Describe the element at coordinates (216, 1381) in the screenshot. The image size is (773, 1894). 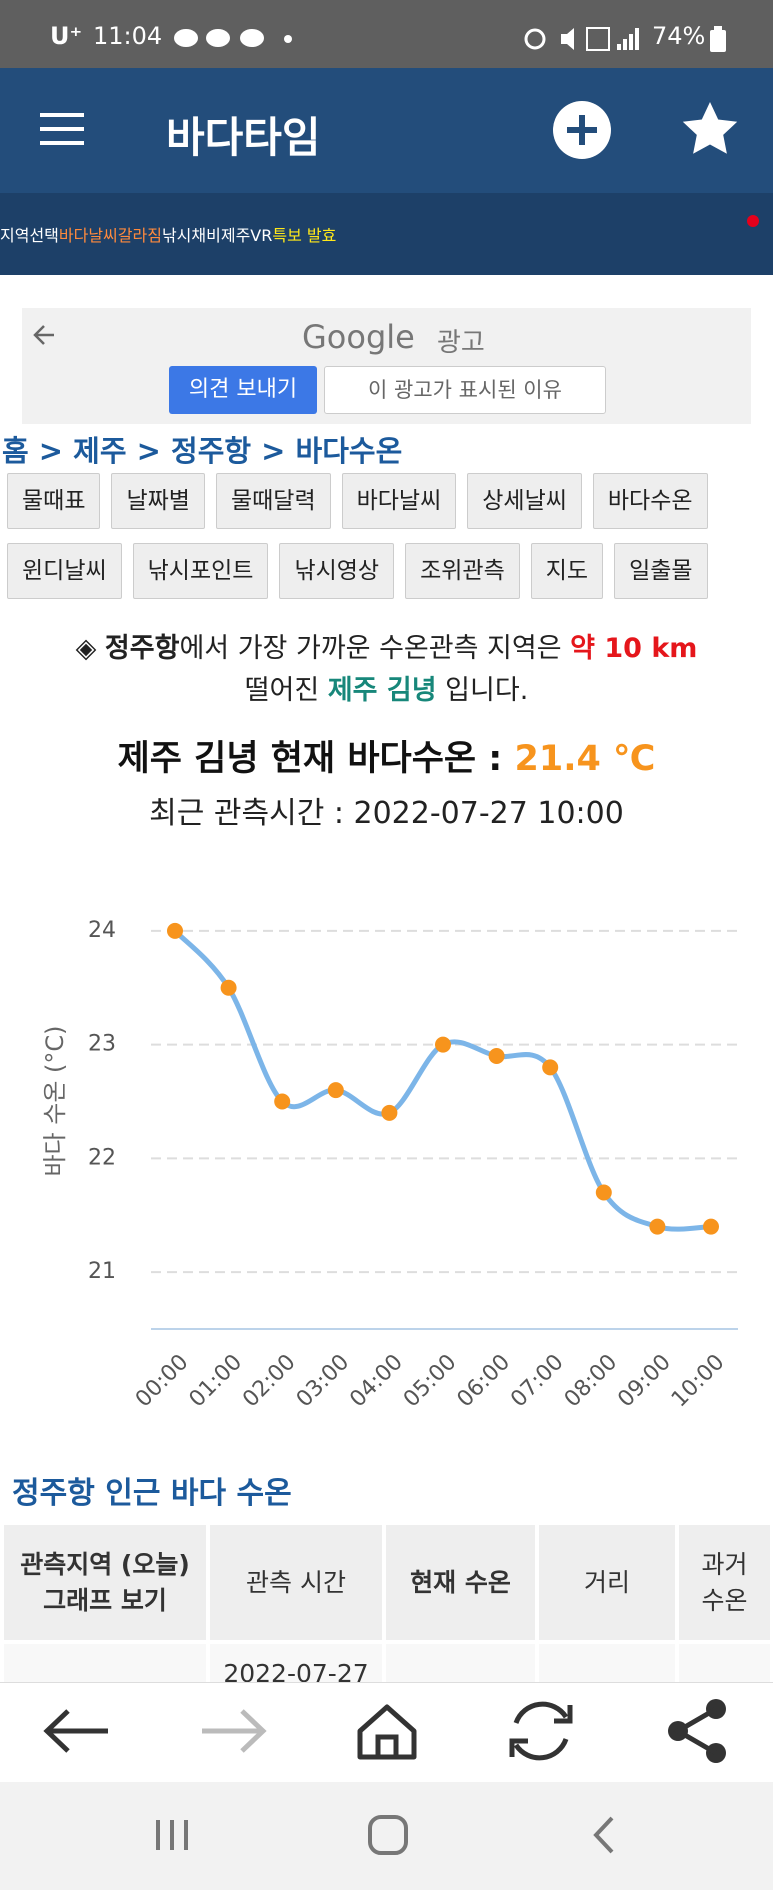
I see `x-tick-label: 01:00` at that location.